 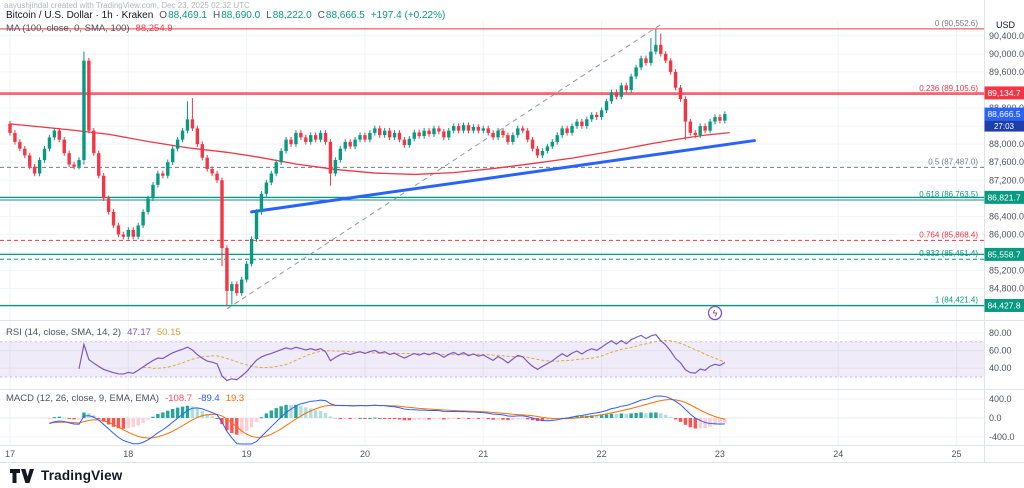 I want to click on svg-text: 86,821.7, so click(x=1003, y=197).